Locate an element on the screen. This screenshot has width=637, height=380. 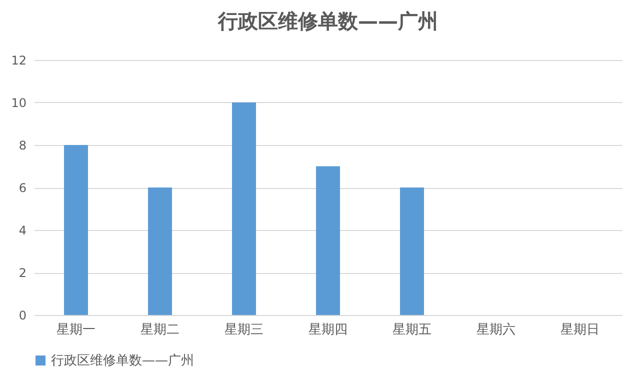
x-tick-label: 星期四 is located at coordinates (328, 330).